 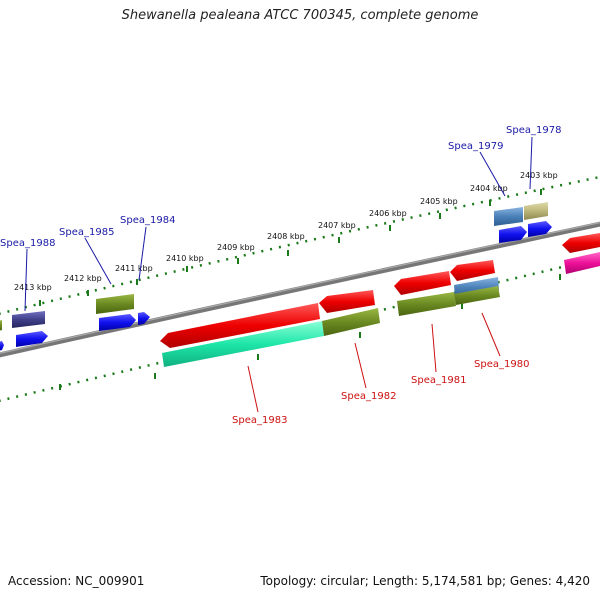 I want to click on gene-label: Spea_1981, so click(x=438, y=380).